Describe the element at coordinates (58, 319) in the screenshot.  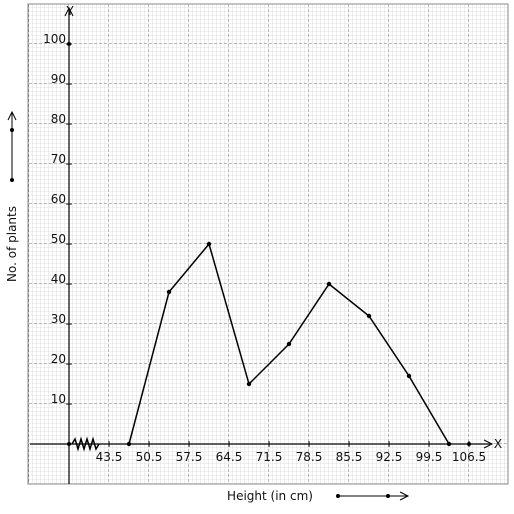
I see `y-tick-label: 30` at that location.